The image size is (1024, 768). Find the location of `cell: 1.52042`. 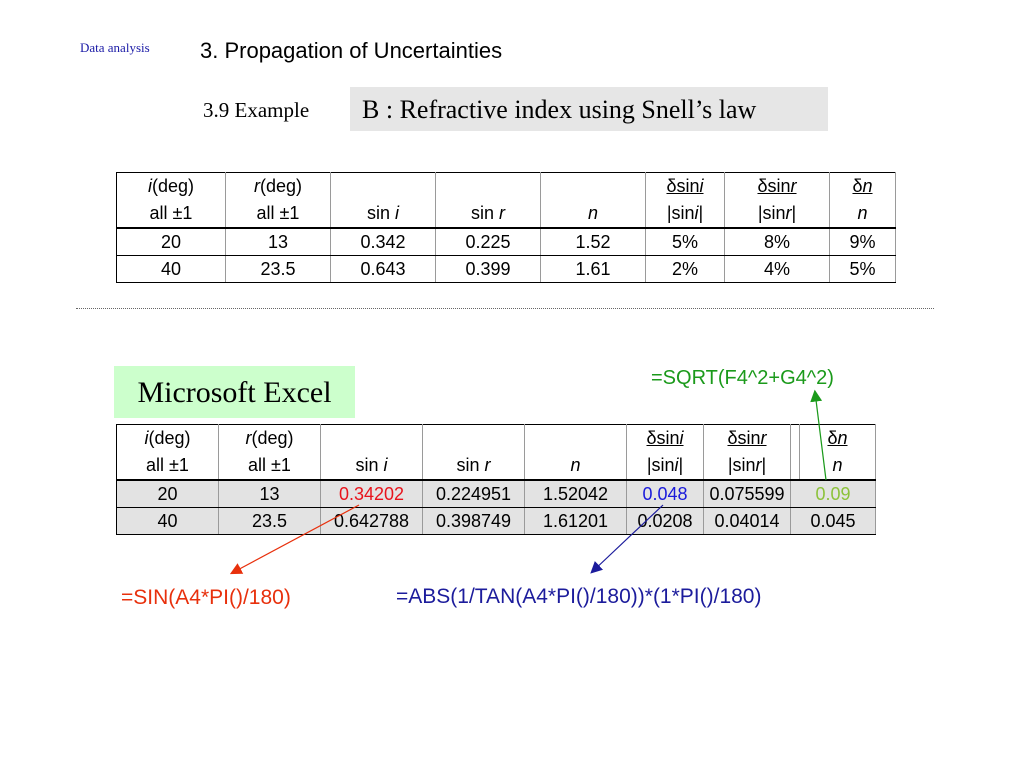

cell: 1.52042 is located at coordinates (575, 494).